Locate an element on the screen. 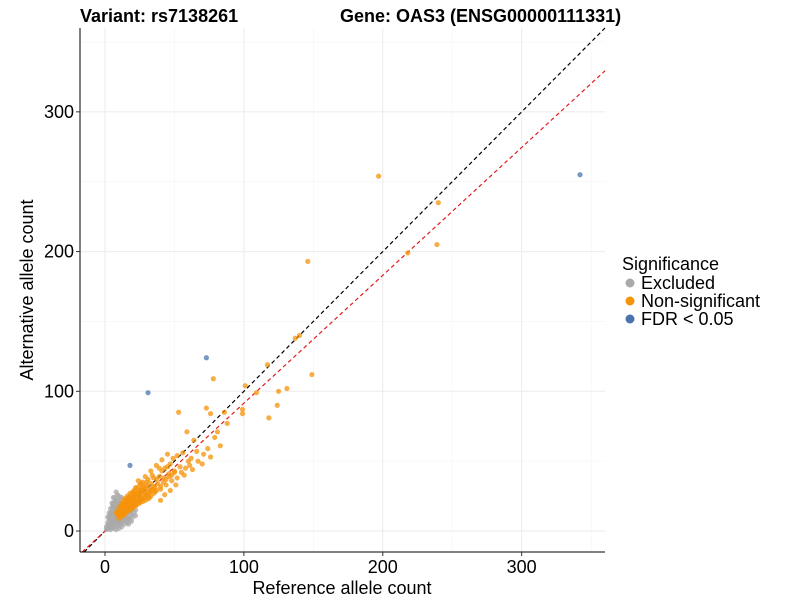 The height and width of the screenshot is (600, 800). x-tick-label: 100 is located at coordinates (244, 567).